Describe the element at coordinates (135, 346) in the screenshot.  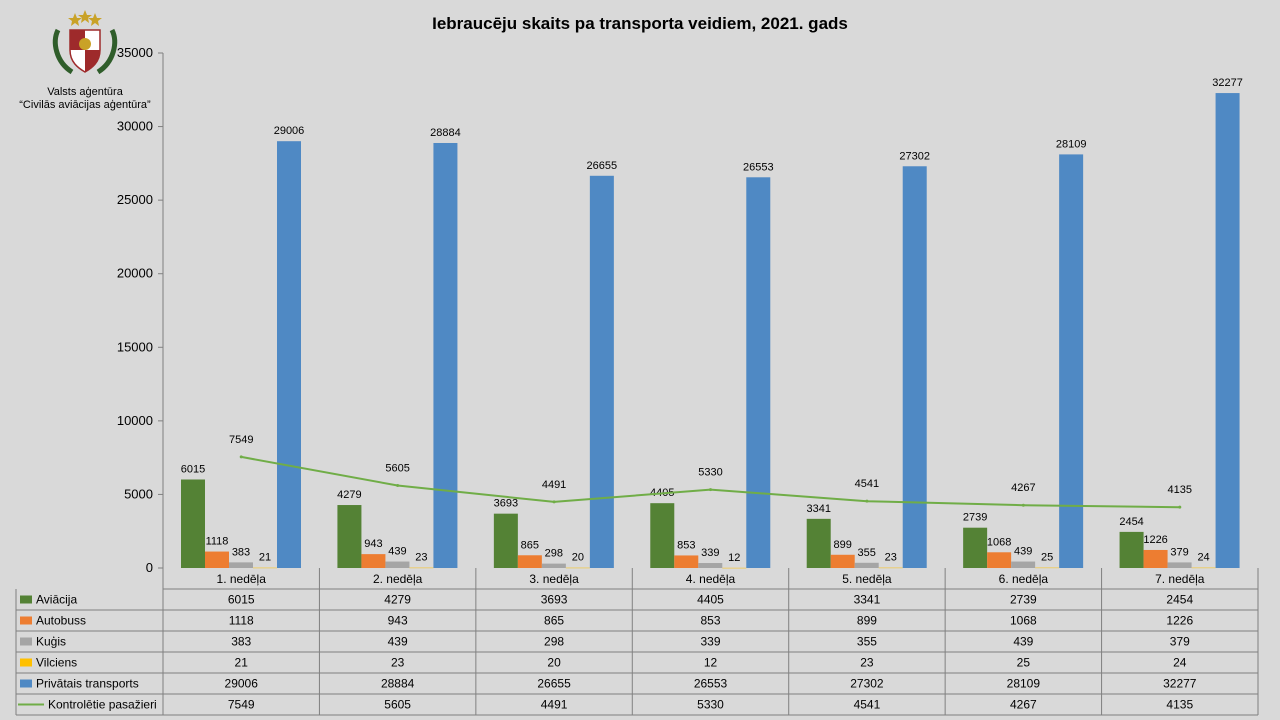
I see `y-tick-label: 15000` at that location.